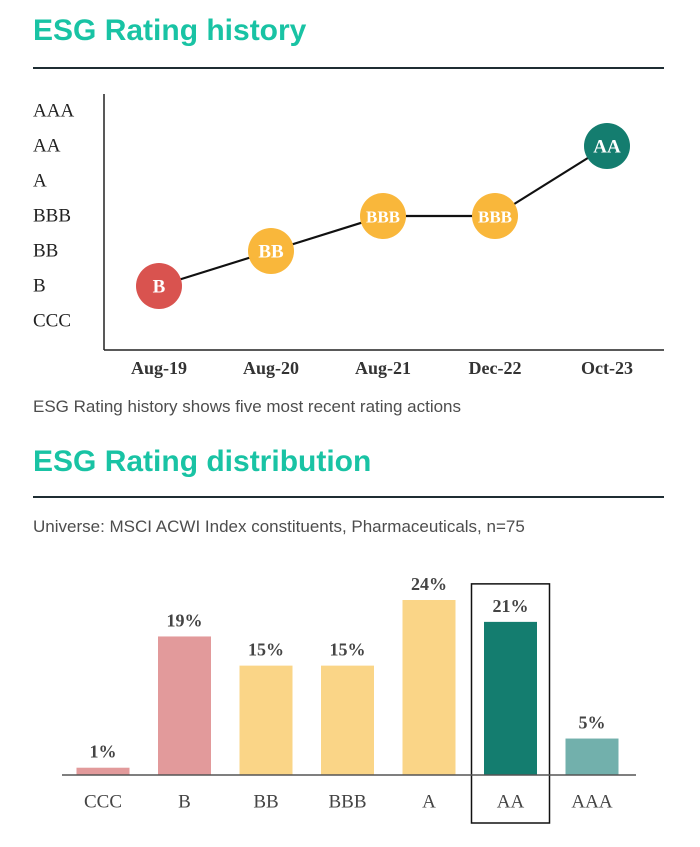 Image resolution: width=700 pixels, height=847 pixels. Describe the element at coordinates (40, 181) in the screenshot. I see `y-tick-label: A` at that location.